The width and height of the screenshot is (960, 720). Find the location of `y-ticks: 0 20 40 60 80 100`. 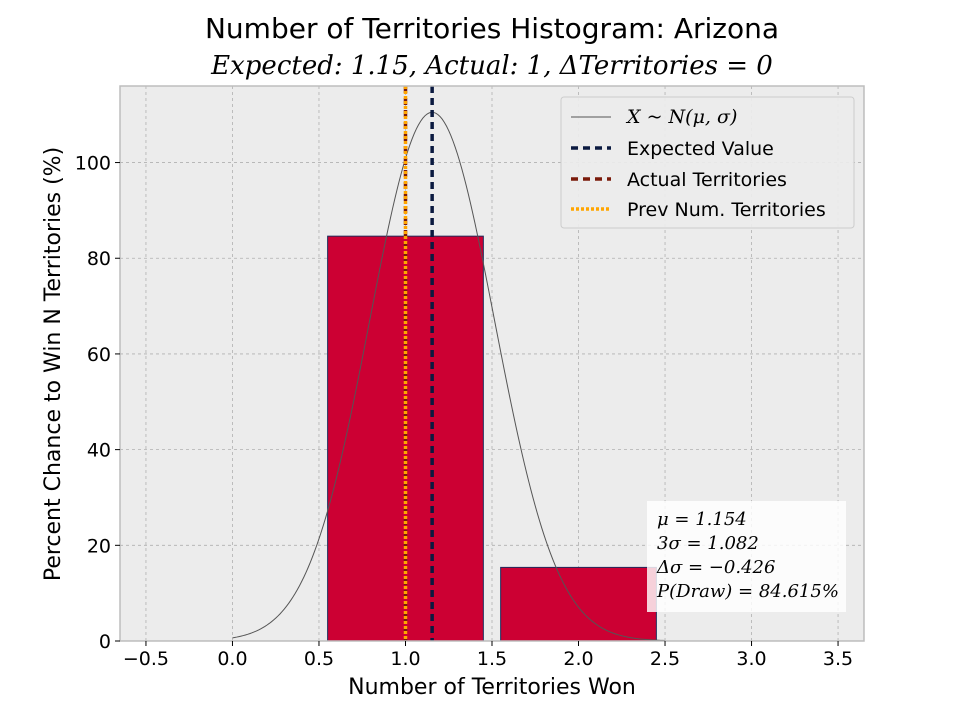

y-ticks: 0 20 40 60 80 100 is located at coordinates (97, 403).